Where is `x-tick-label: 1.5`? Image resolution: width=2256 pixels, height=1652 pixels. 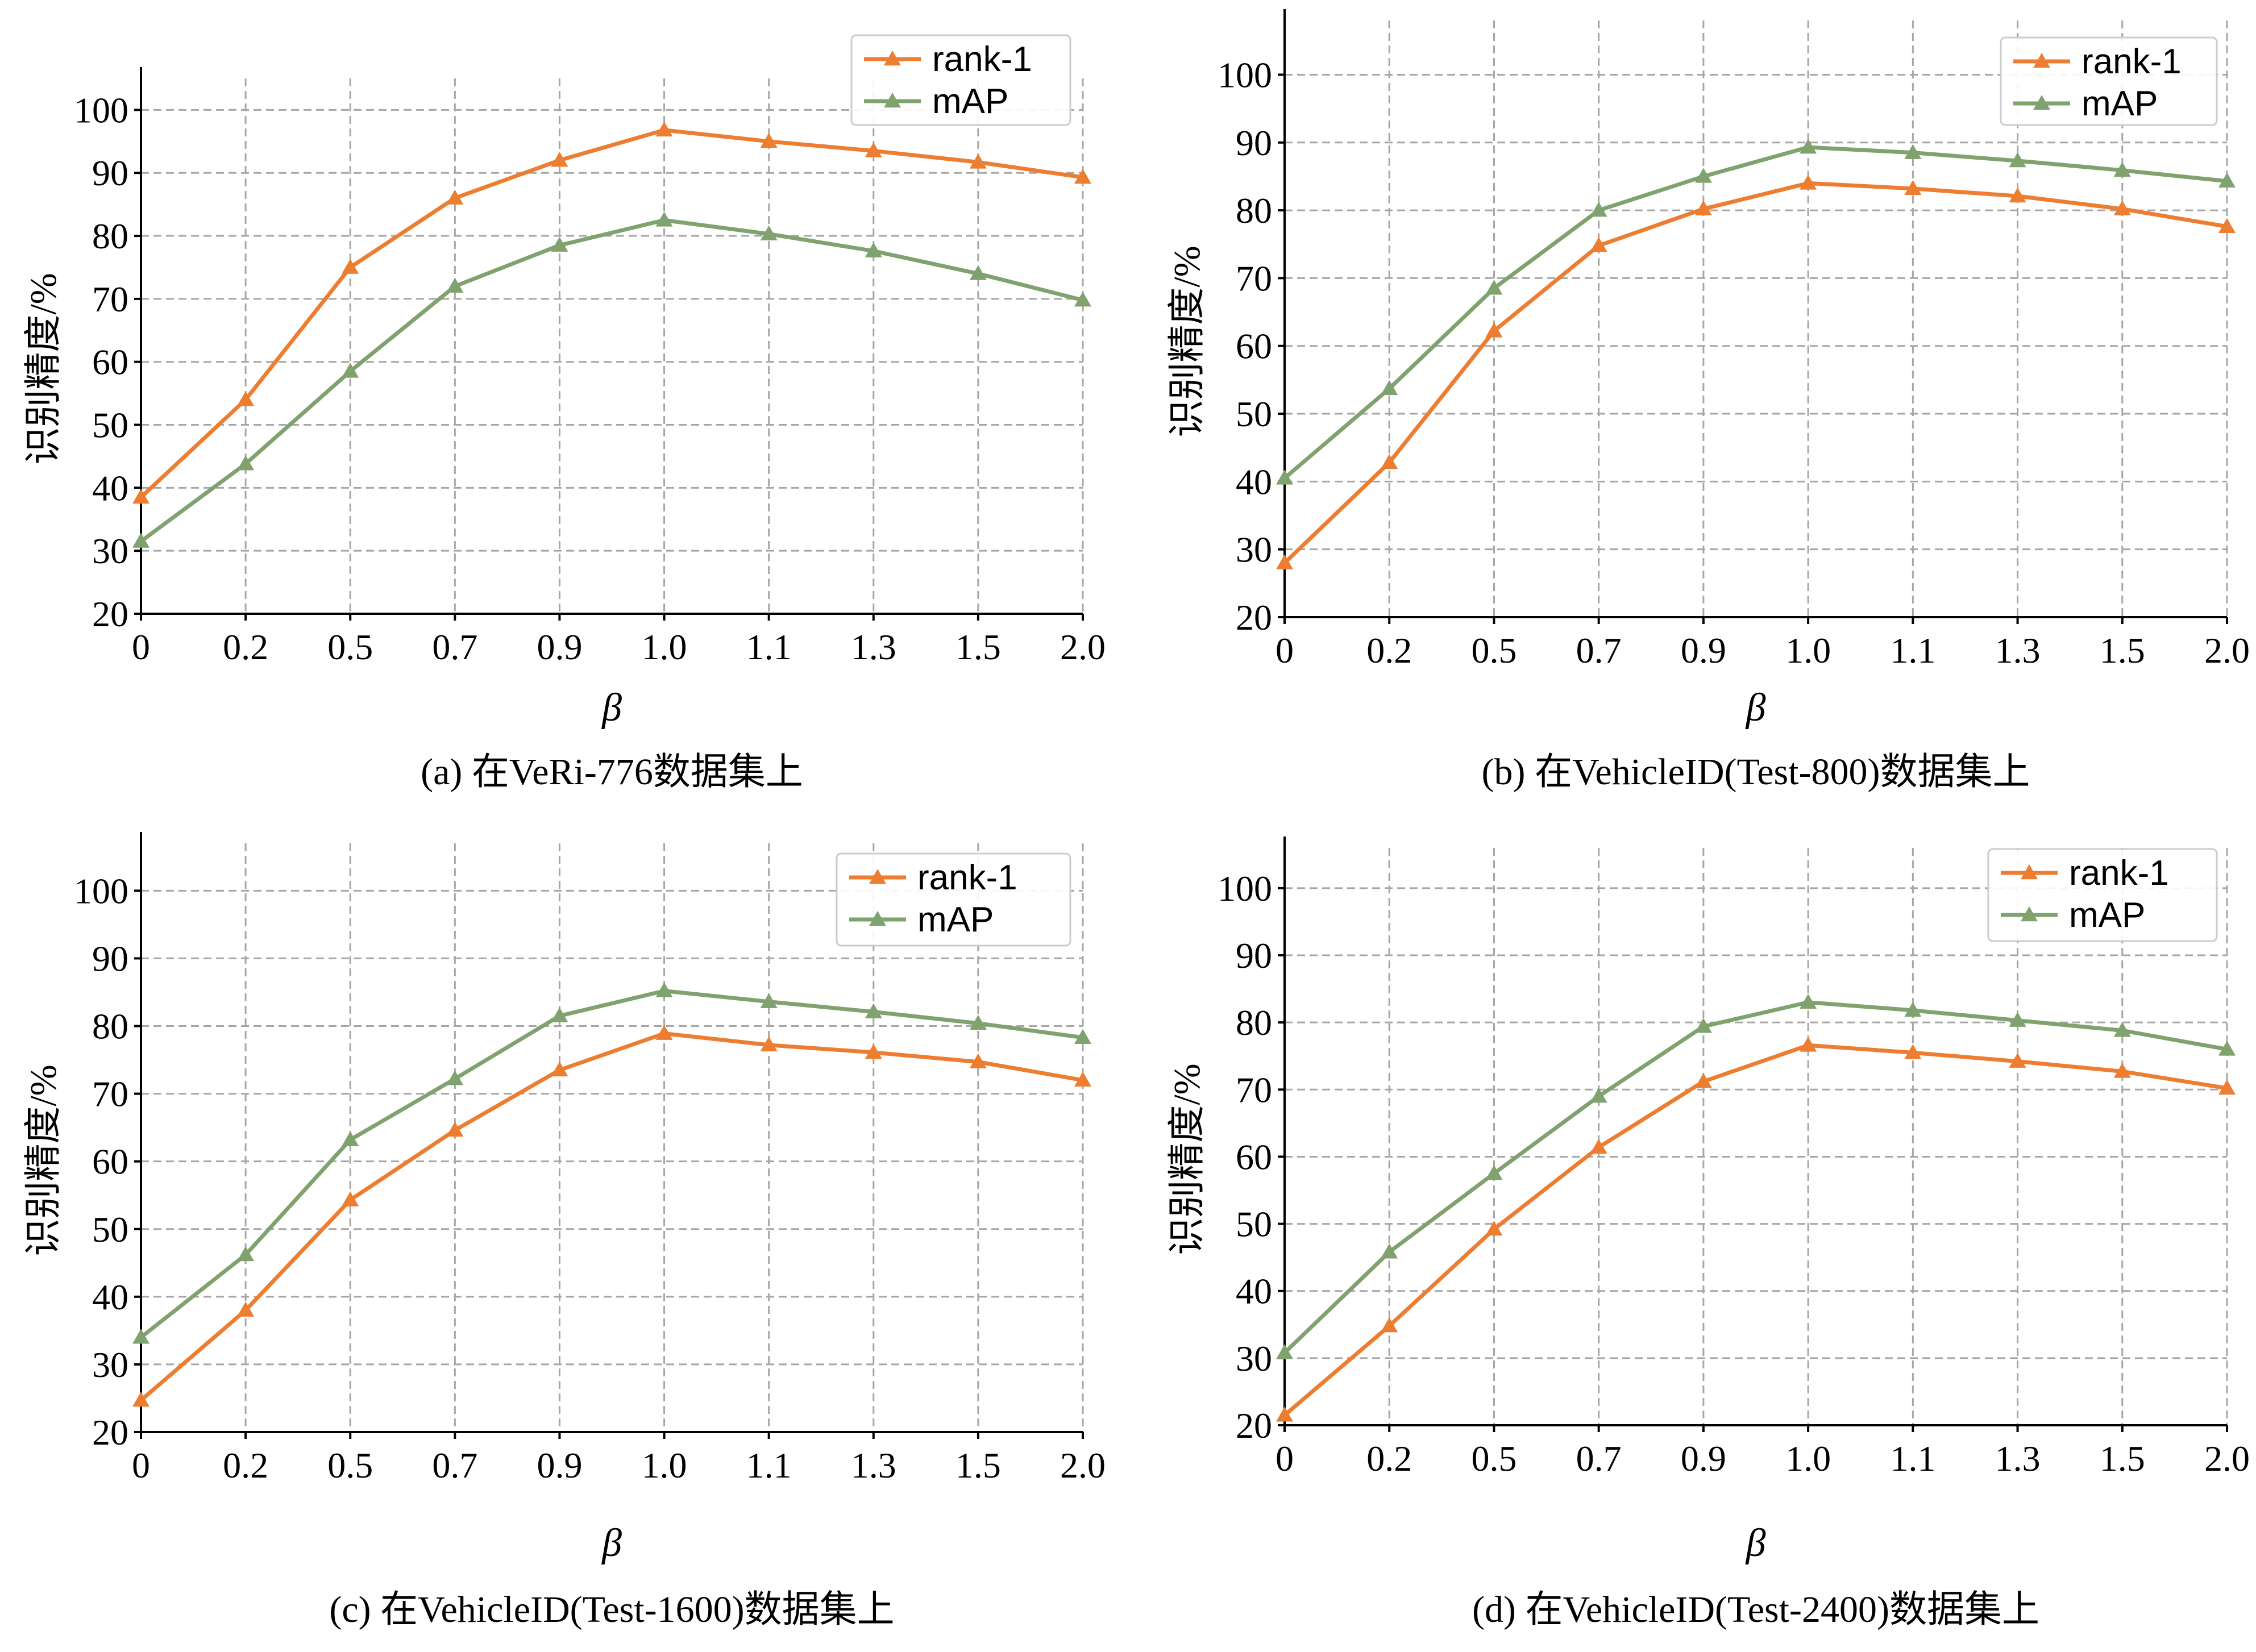 x-tick-label: 1.5 is located at coordinates (2122, 1458).